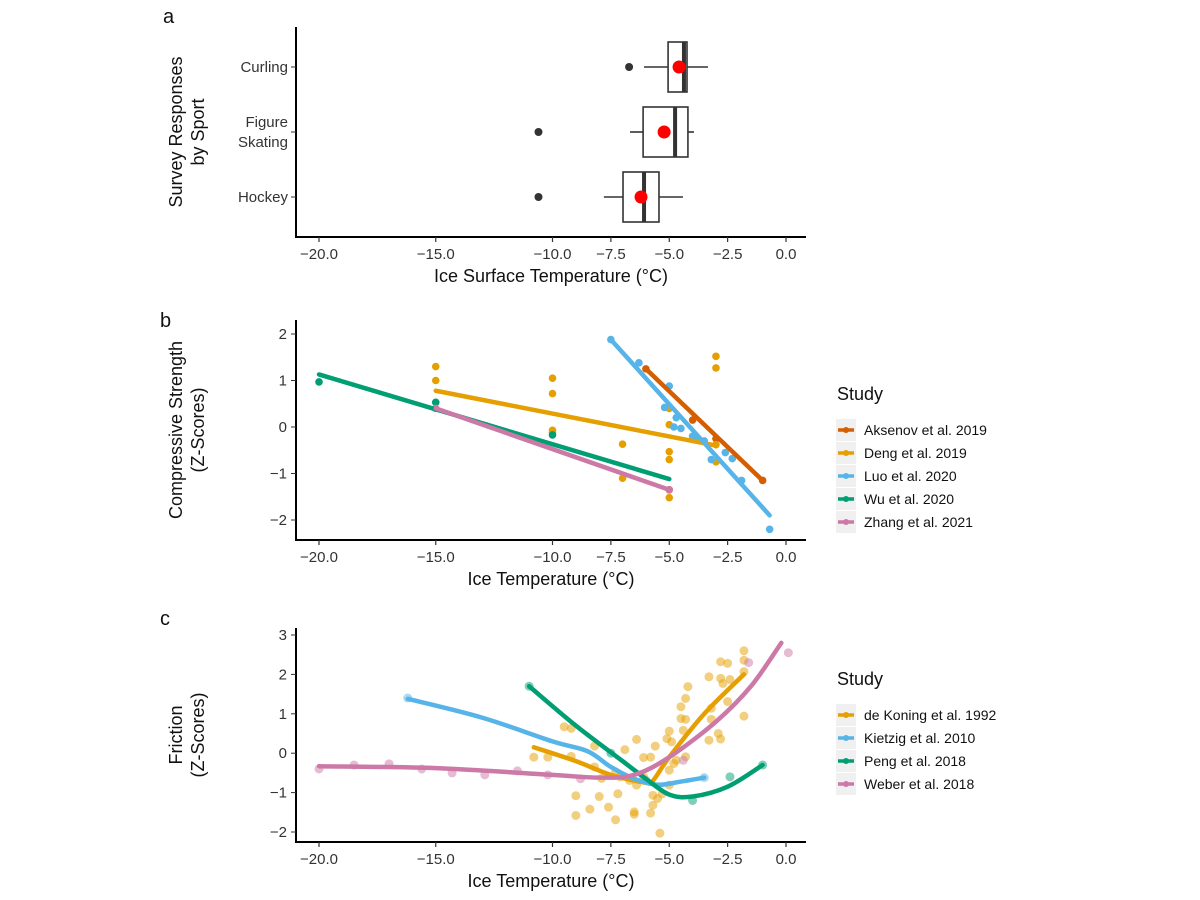 This screenshot has width=1200, height=900. I want to click on legend-item-label: Deng et al. 2019, so click(915, 453).